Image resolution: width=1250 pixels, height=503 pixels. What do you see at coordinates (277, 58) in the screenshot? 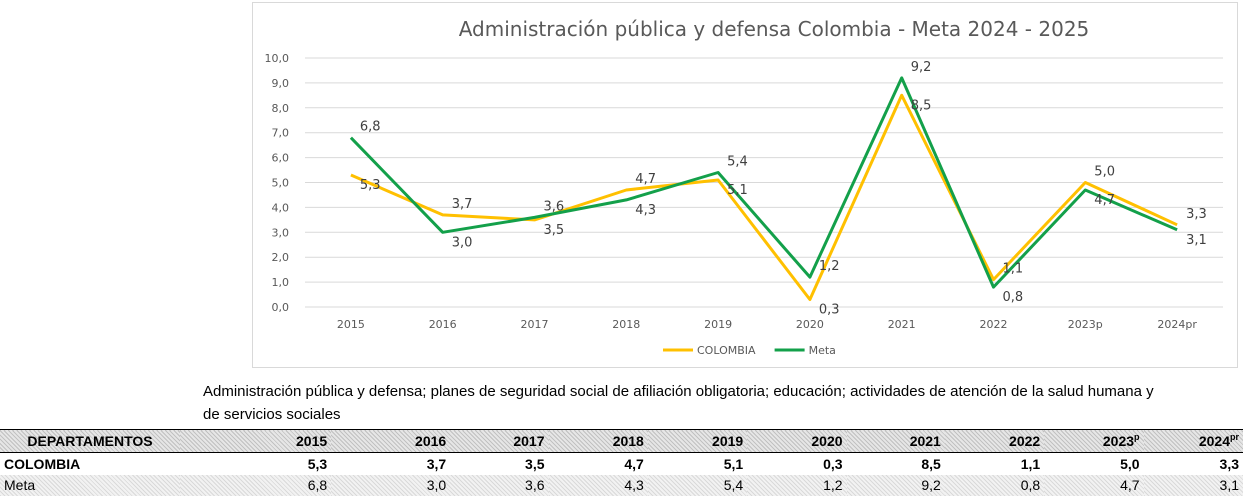
I see `y-tick-label: 10,0` at bounding box center [277, 58].